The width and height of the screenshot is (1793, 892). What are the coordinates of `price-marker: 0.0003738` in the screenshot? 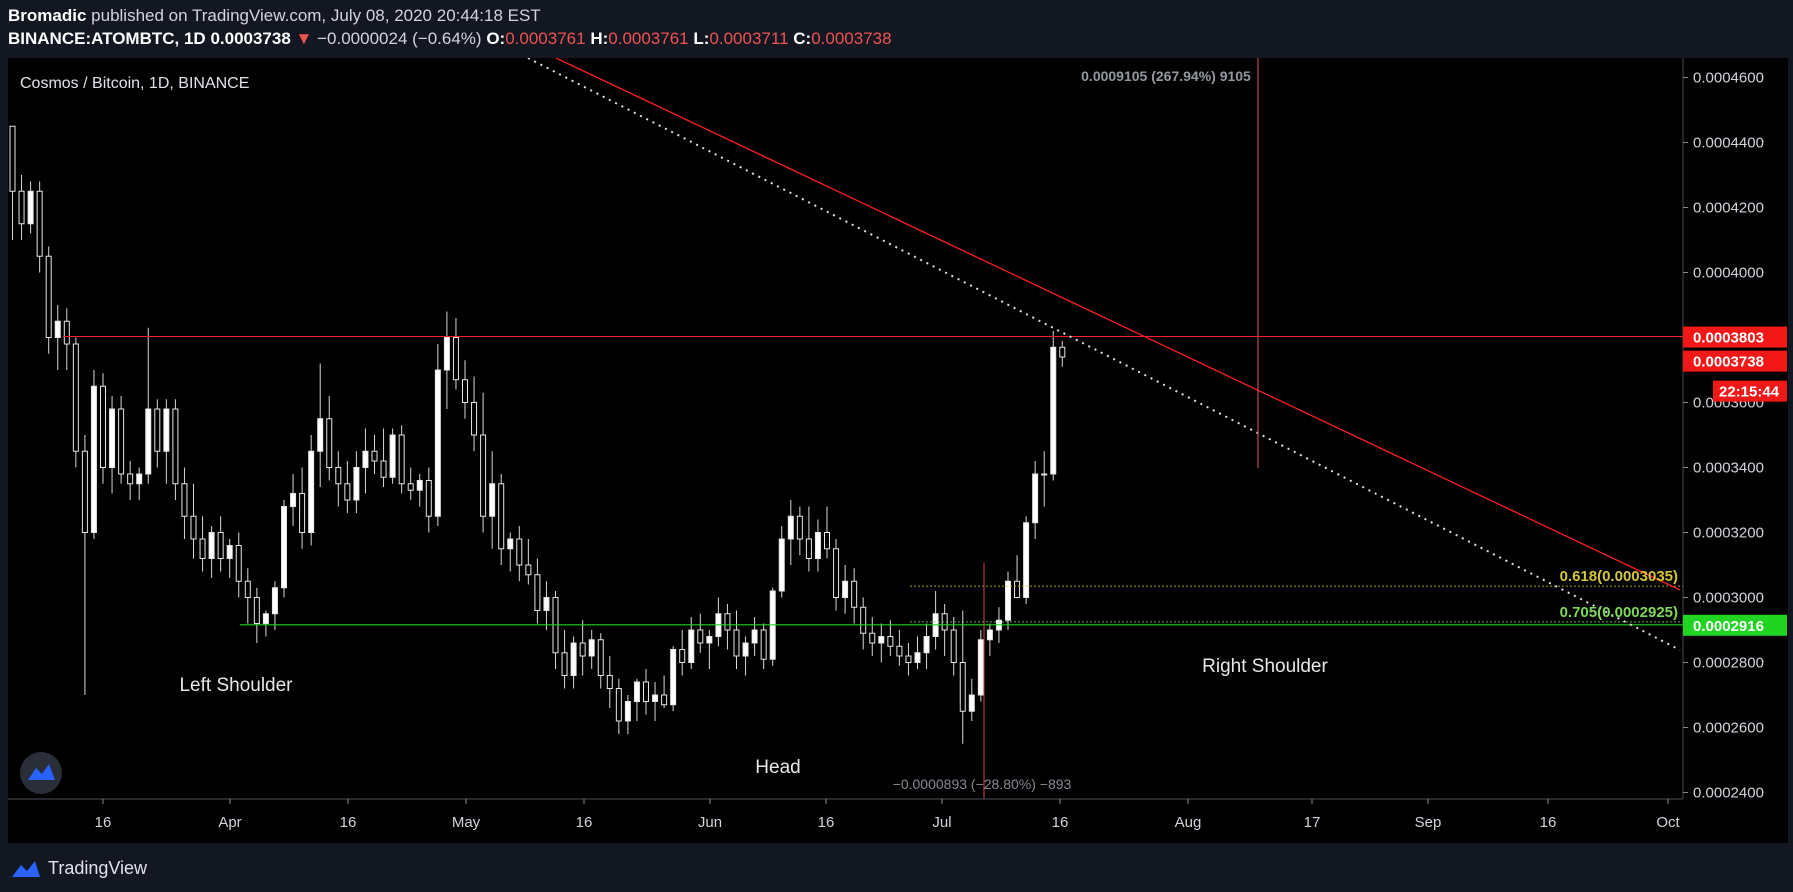 It's located at (1735, 361).